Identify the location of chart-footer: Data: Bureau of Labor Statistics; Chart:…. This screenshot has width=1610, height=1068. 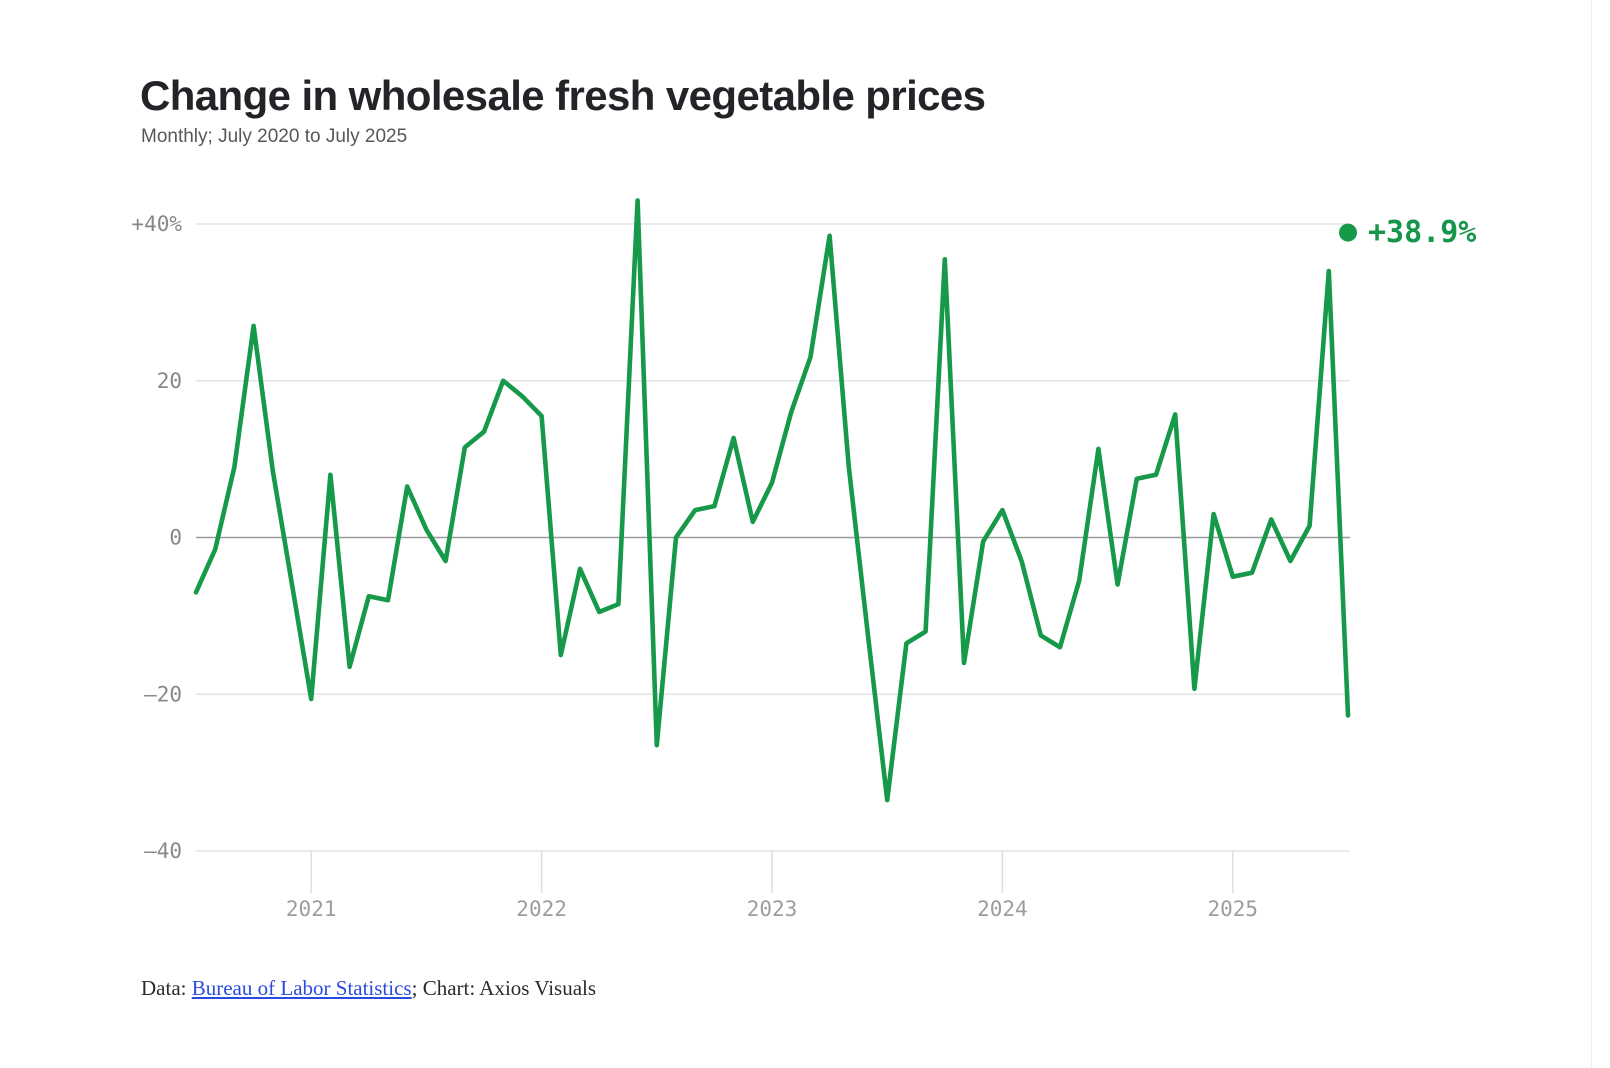
(368, 988).